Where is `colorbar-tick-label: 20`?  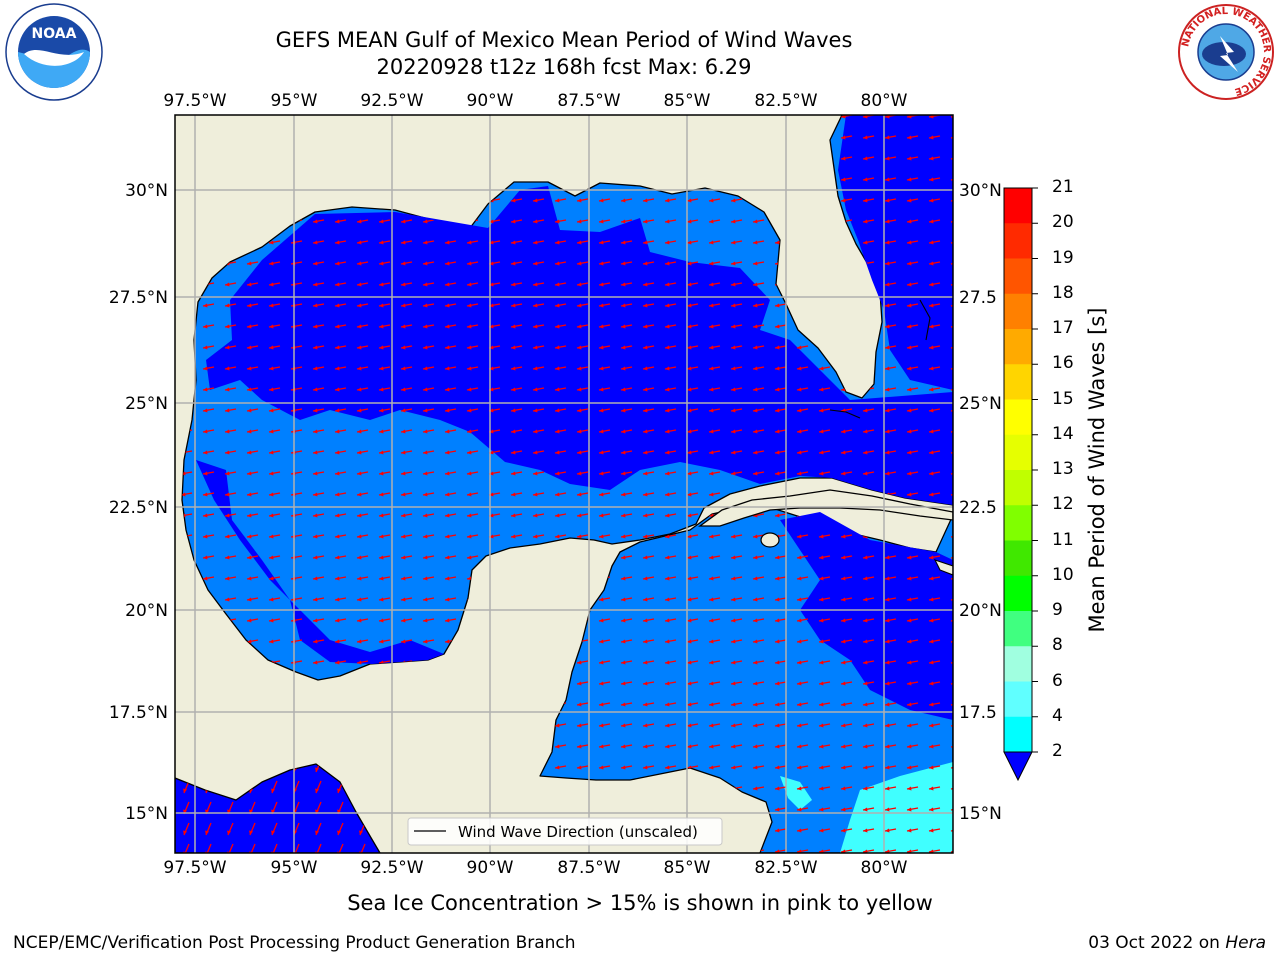
colorbar-tick-label: 20 is located at coordinates (1063, 222).